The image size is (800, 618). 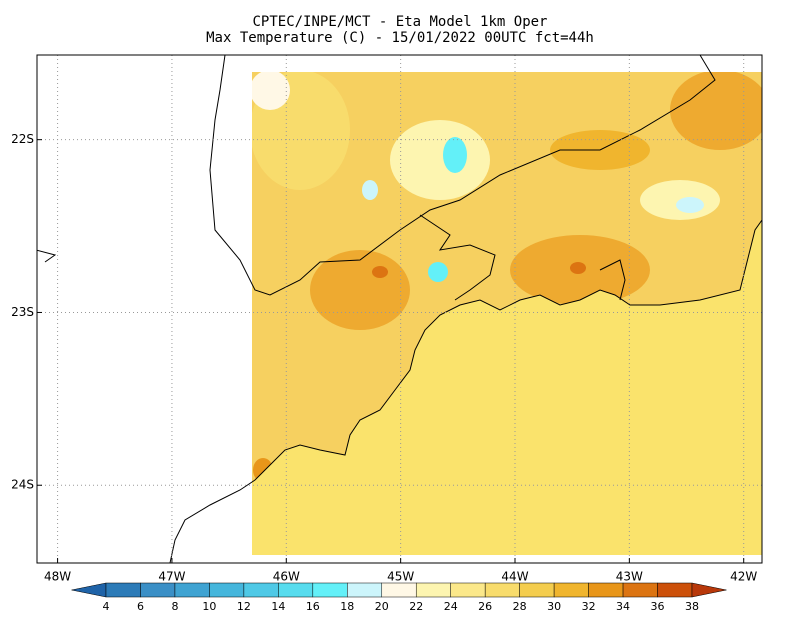 I want to click on x-tick-label: 44W, so click(x=514, y=577).